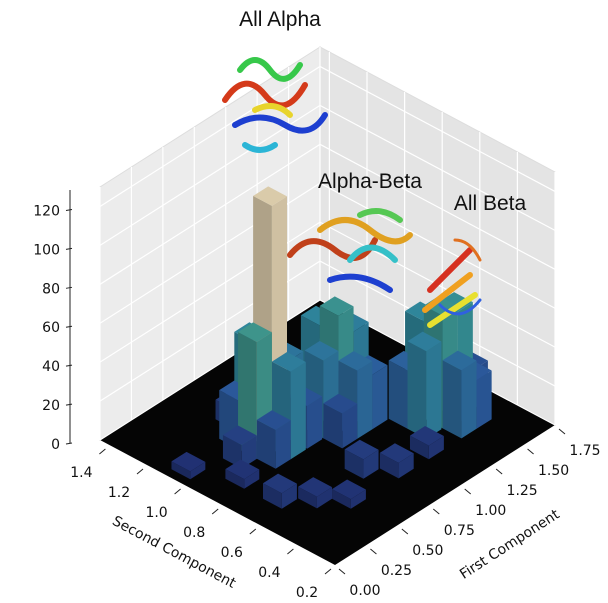 This screenshot has width=608, height=603. Describe the element at coordinates (51, 289) in the screenshot. I see `z-tick-label: 80` at that location.